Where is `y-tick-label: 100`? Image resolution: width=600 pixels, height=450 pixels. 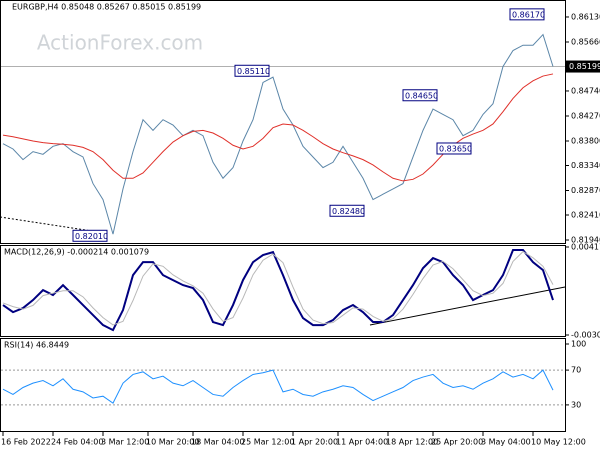 y-tick-label: 100 is located at coordinates (578, 344).